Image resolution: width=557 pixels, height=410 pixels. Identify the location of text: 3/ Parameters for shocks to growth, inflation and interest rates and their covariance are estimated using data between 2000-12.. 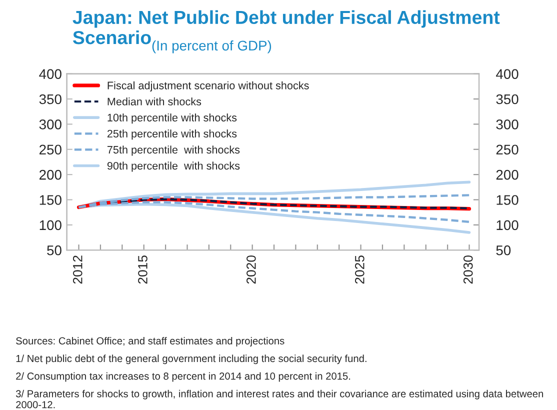
(280, 399).